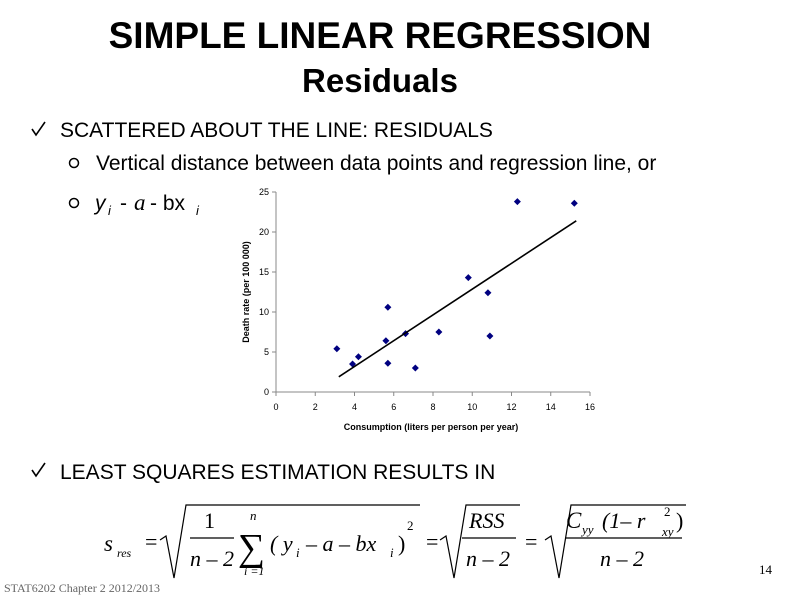 The image size is (800, 600). What do you see at coordinates (281, 543) in the screenshot?
I see `formula-part: ( y` at bounding box center [281, 543].